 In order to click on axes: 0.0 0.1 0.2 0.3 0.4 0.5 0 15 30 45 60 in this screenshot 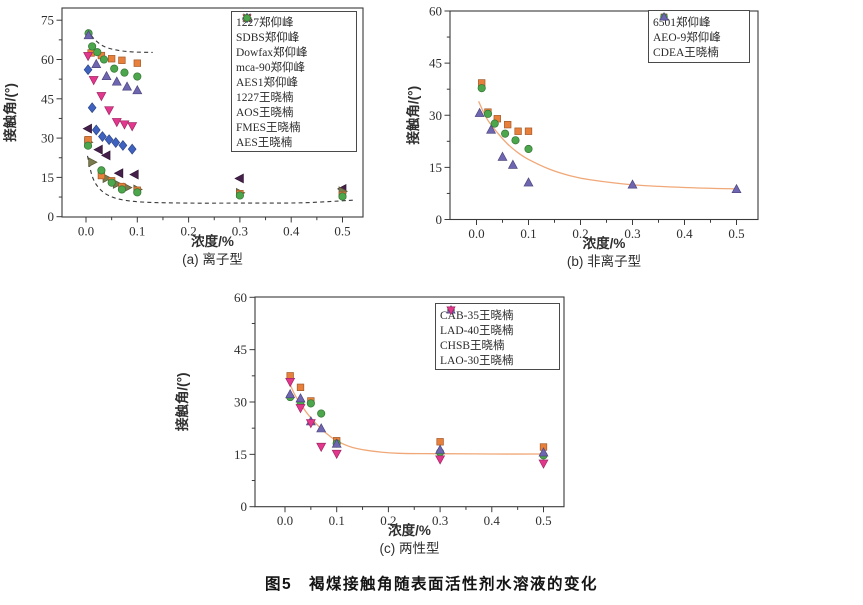, I will do `click(594, 122)`.